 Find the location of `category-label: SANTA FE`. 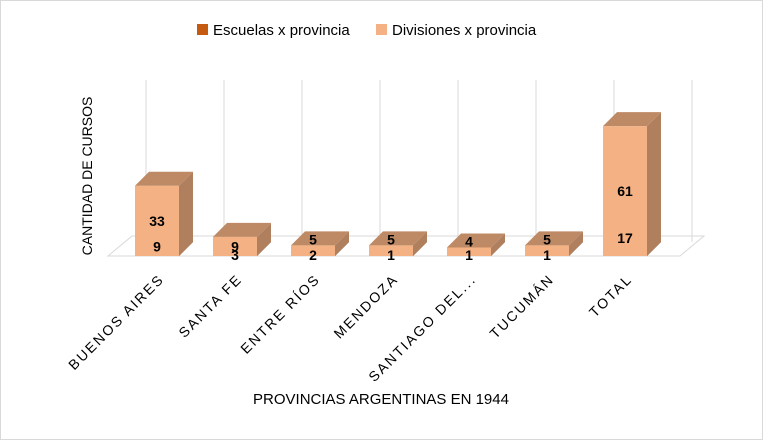

category-label: SANTA FE is located at coordinates (210, 306).